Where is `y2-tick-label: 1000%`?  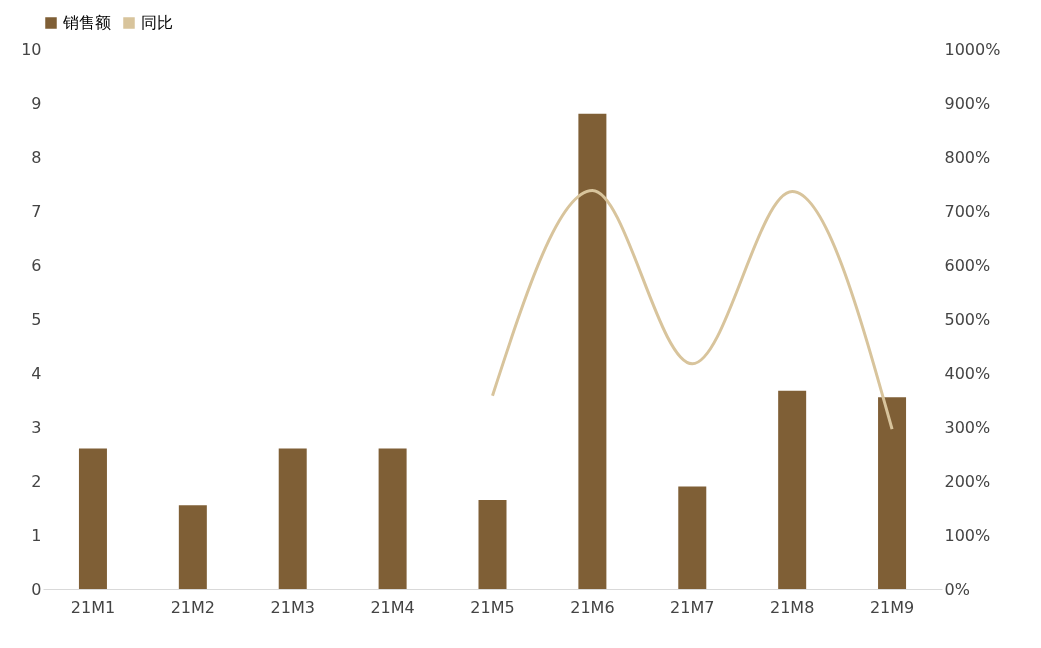 y2-tick-label: 1000% is located at coordinates (972, 49).